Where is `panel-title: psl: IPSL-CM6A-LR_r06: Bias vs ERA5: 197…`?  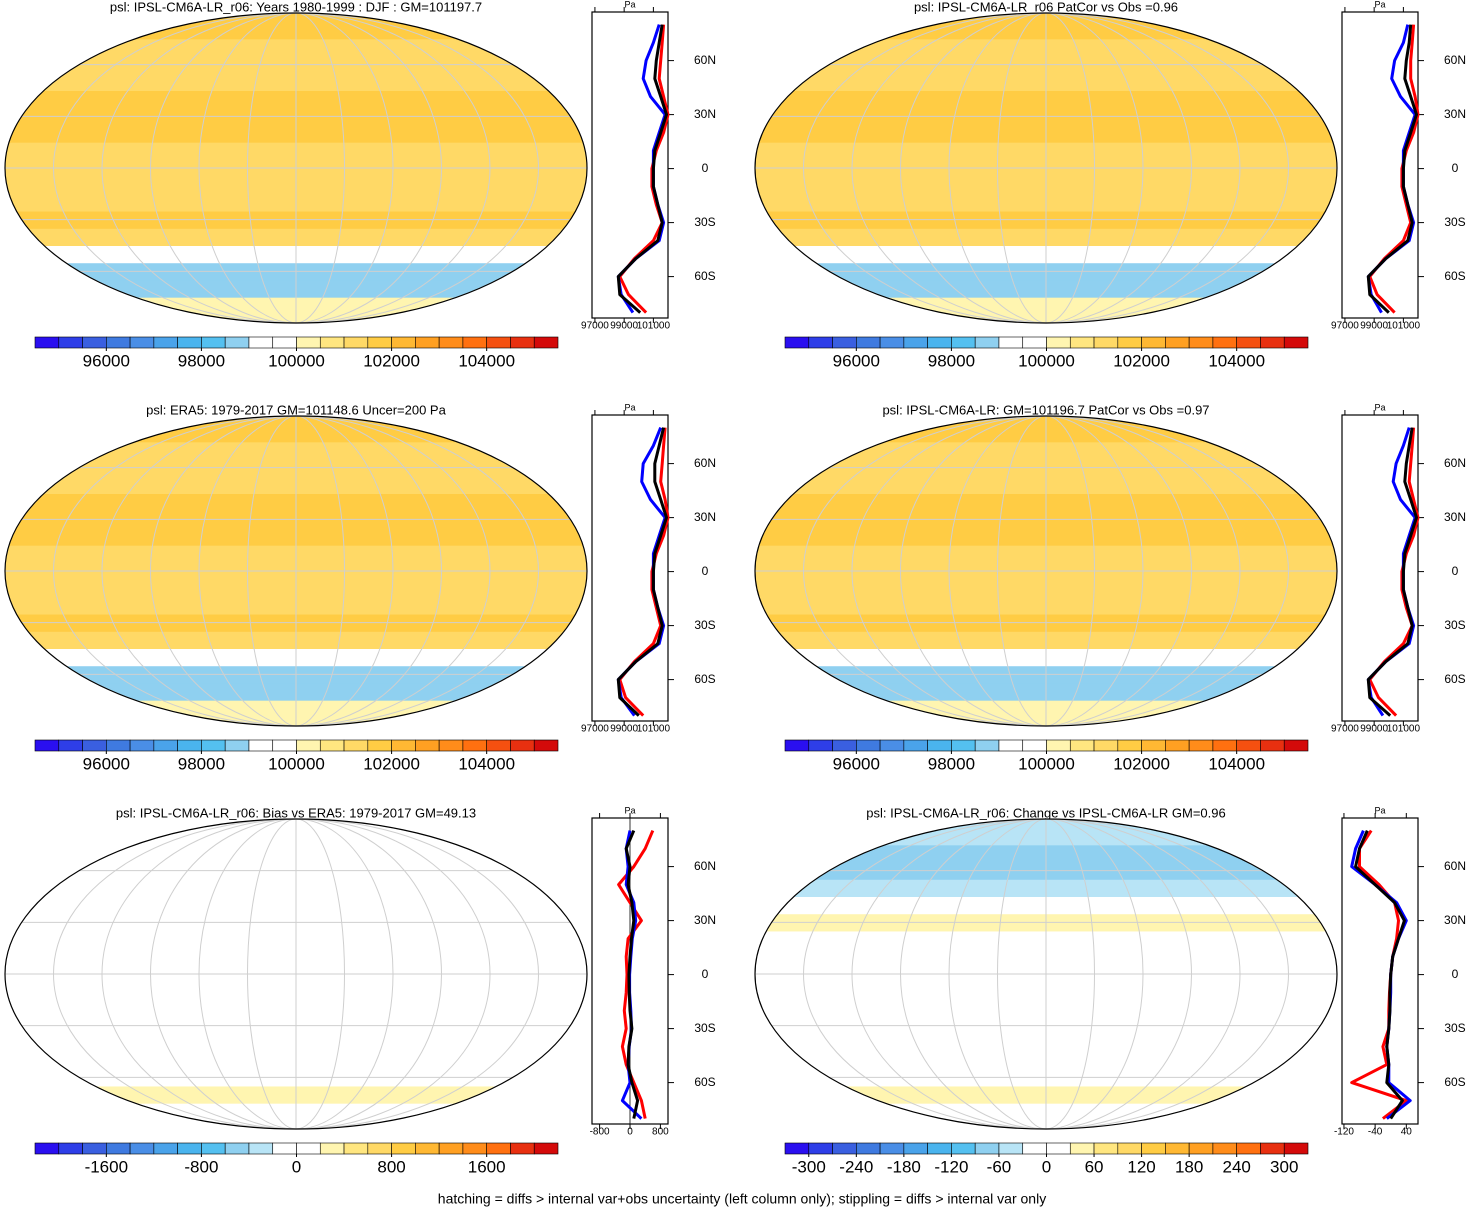 panel-title: psl: IPSL-CM6A-LR_r06: Bias vs ERA5: 197… is located at coordinates (296, 812).